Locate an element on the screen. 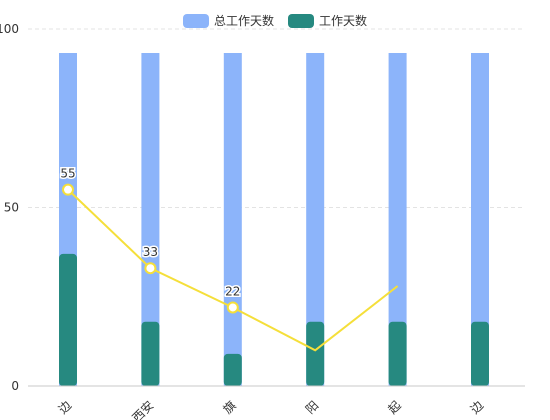  line-data-label: 33 is located at coordinates (150, 252).